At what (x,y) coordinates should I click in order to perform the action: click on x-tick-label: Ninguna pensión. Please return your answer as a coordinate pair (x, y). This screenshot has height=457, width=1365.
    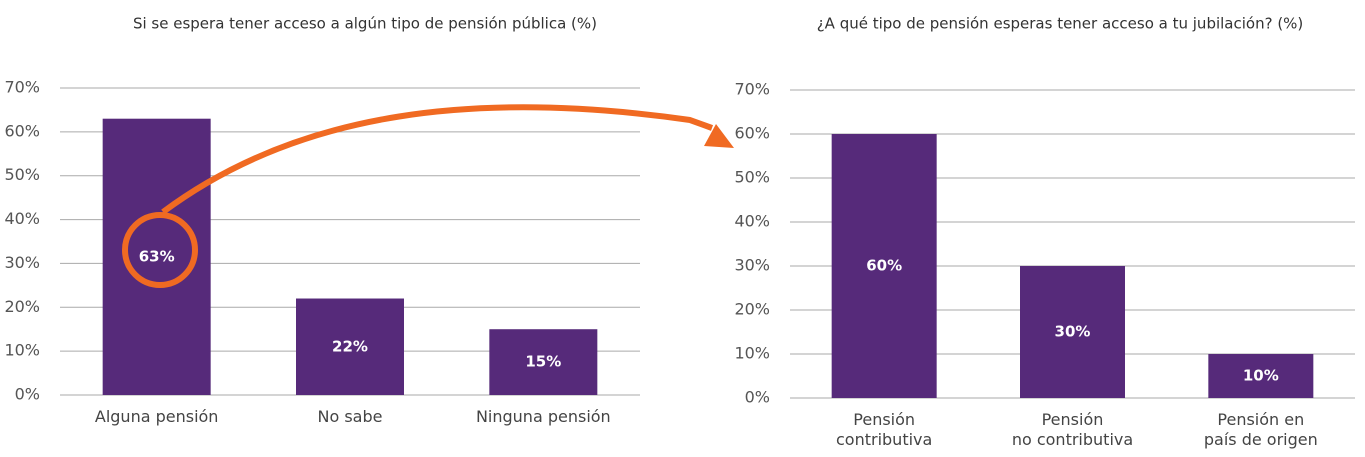
    Looking at the image, I should click on (543, 416).